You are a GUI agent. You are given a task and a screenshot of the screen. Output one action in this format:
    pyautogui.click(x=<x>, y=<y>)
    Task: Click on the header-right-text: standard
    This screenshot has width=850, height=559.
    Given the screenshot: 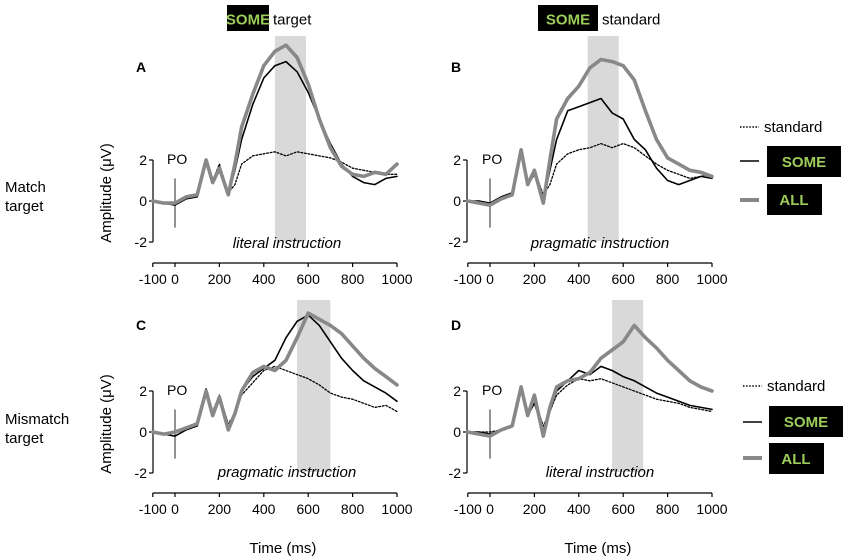 What is the action you would take?
    pyautogui.click(x=631, y=20)
    